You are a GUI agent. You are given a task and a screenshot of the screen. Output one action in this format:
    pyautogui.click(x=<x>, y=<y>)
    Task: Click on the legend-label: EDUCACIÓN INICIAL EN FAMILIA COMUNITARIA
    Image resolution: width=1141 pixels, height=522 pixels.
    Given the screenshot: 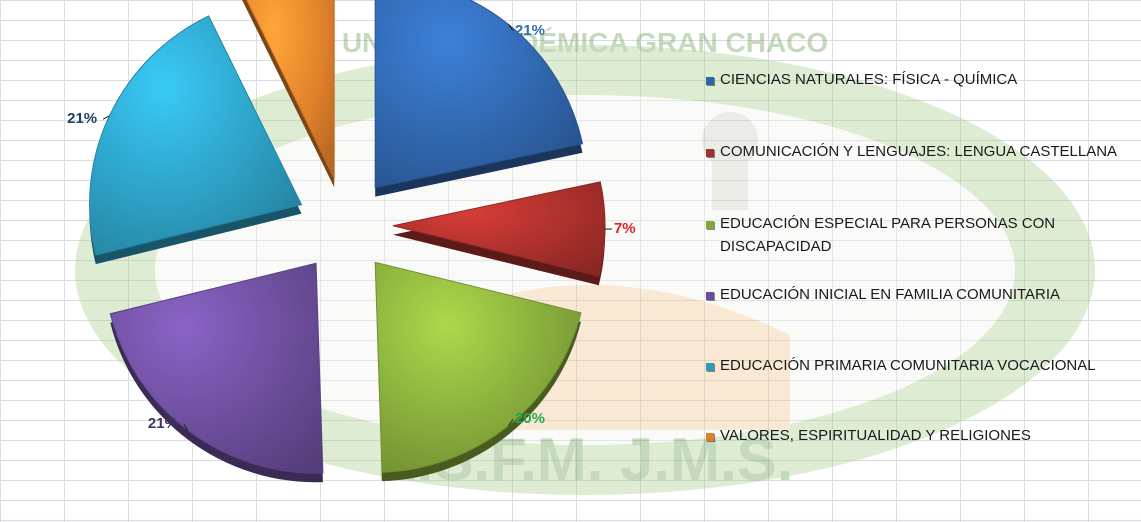 What is the action you would take?
    pyautogui.click(x=890, y=294)
    